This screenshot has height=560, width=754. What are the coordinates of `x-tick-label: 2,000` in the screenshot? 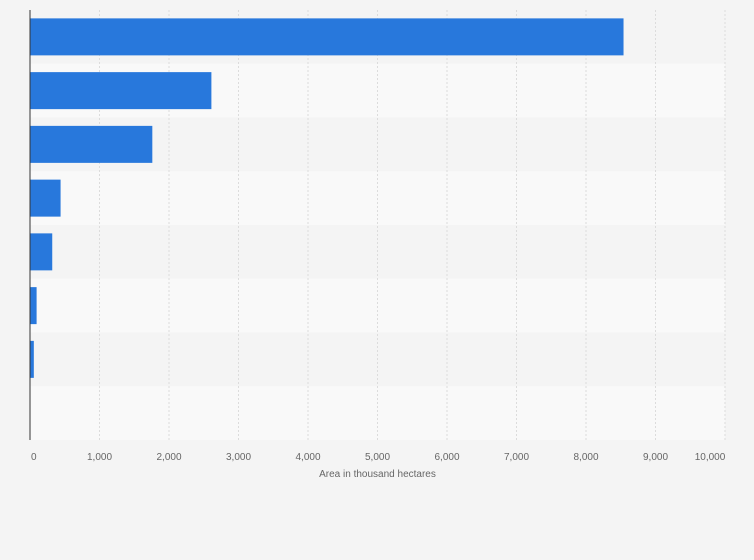 It's located at (168, 457).